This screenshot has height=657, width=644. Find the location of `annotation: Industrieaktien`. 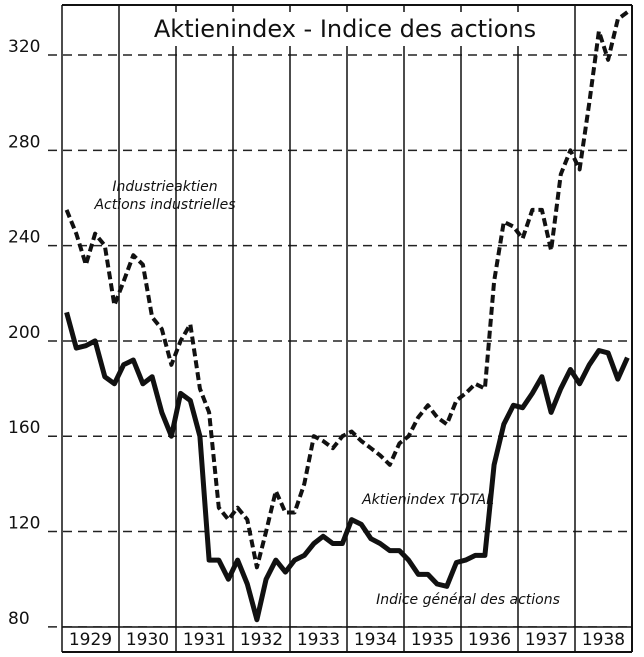

annotation: Industrieaktien is located at coordinates (164, 187).